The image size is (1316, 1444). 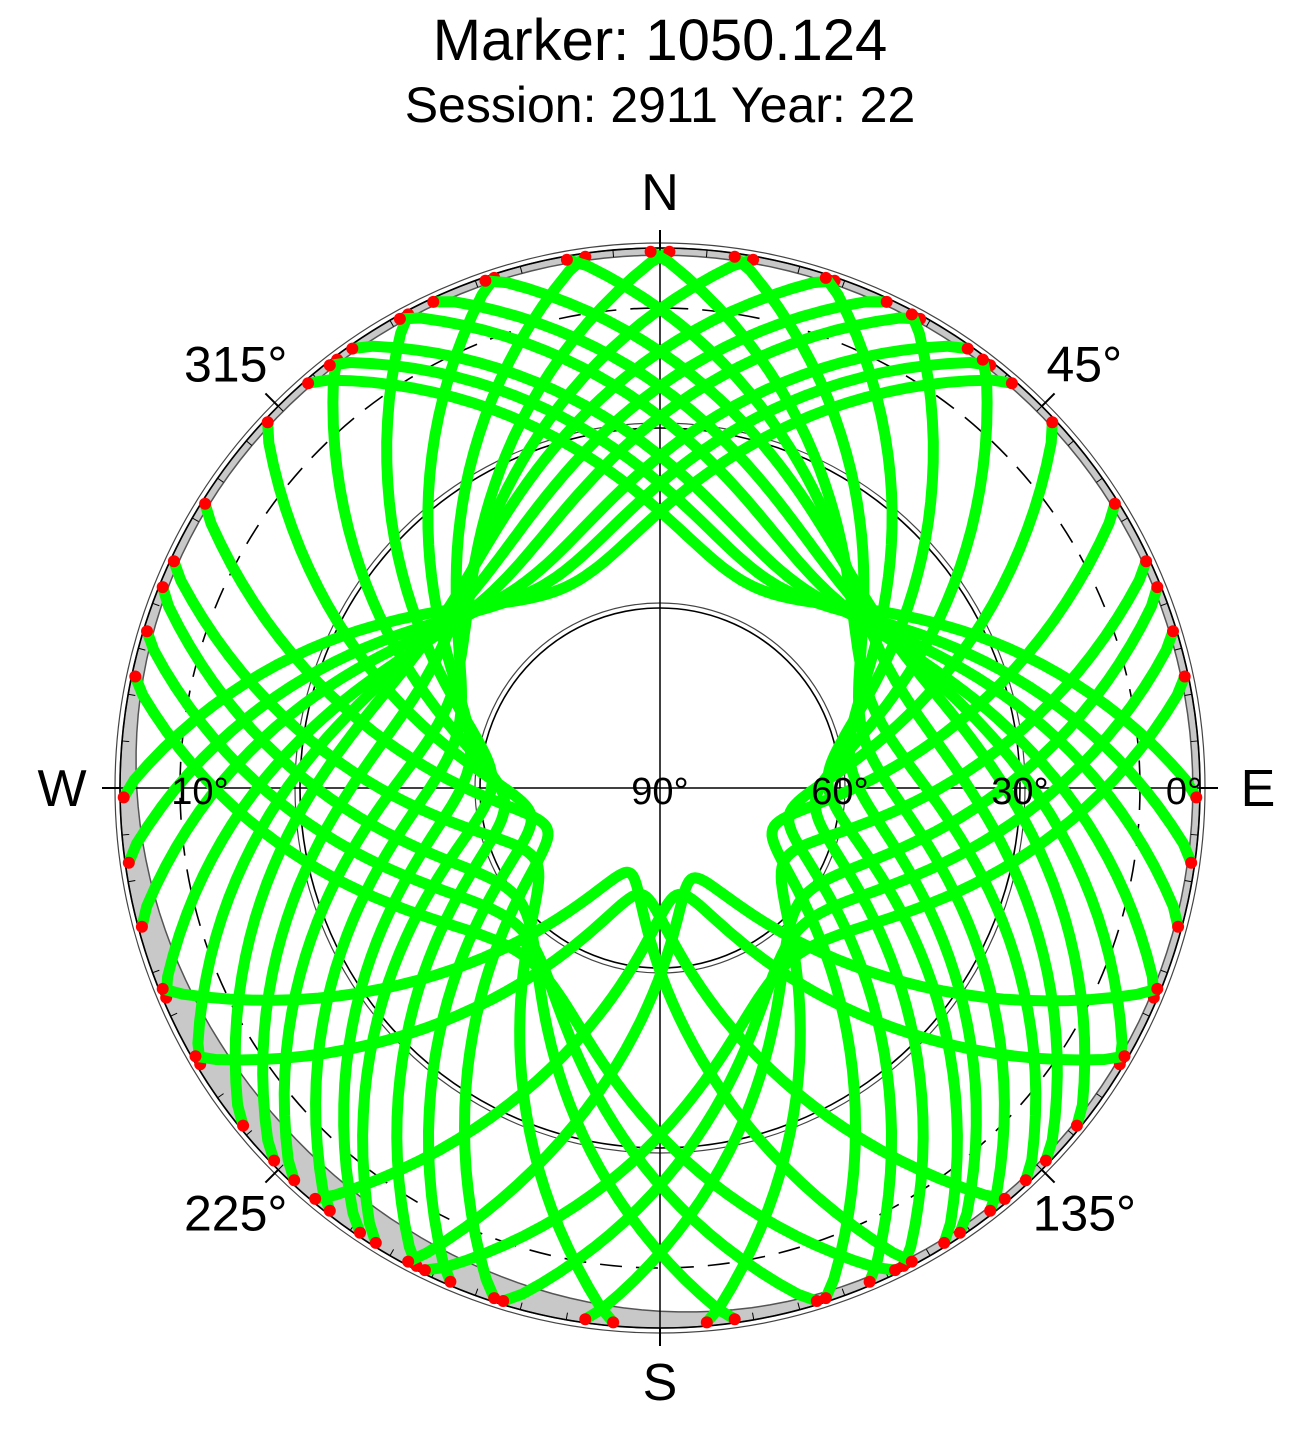 I want to click on direction-south-label: S, so click(x=660, y=1383).